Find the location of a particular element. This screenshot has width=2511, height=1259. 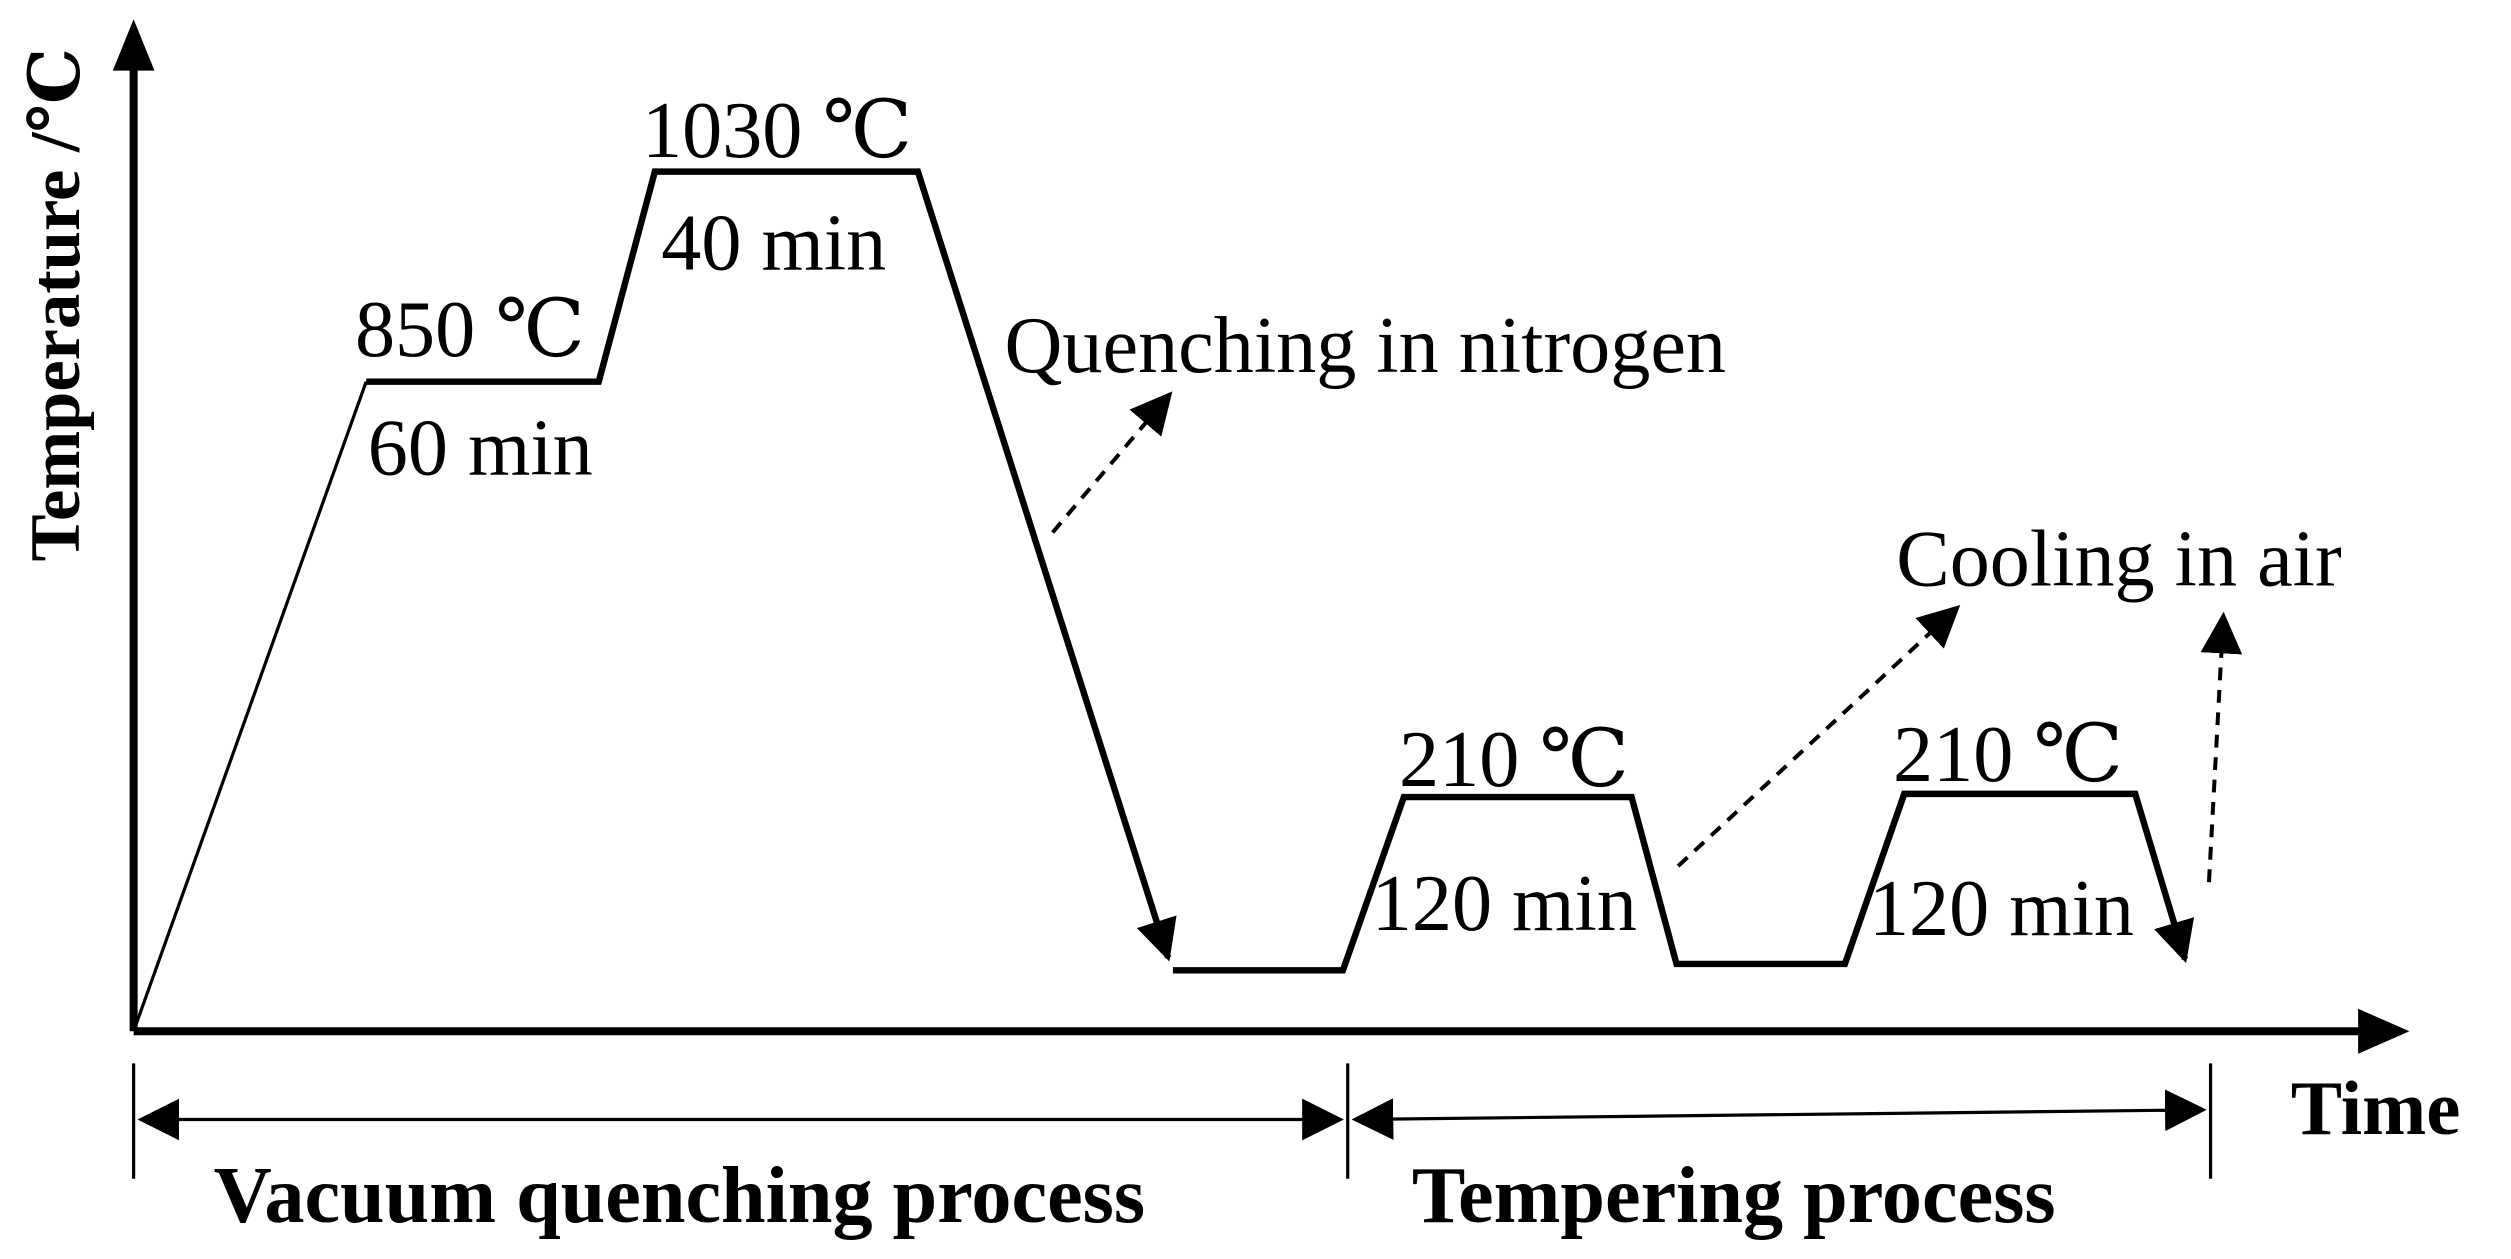

stage-4-duration: 120 min is located at coordinates (2001, 909).